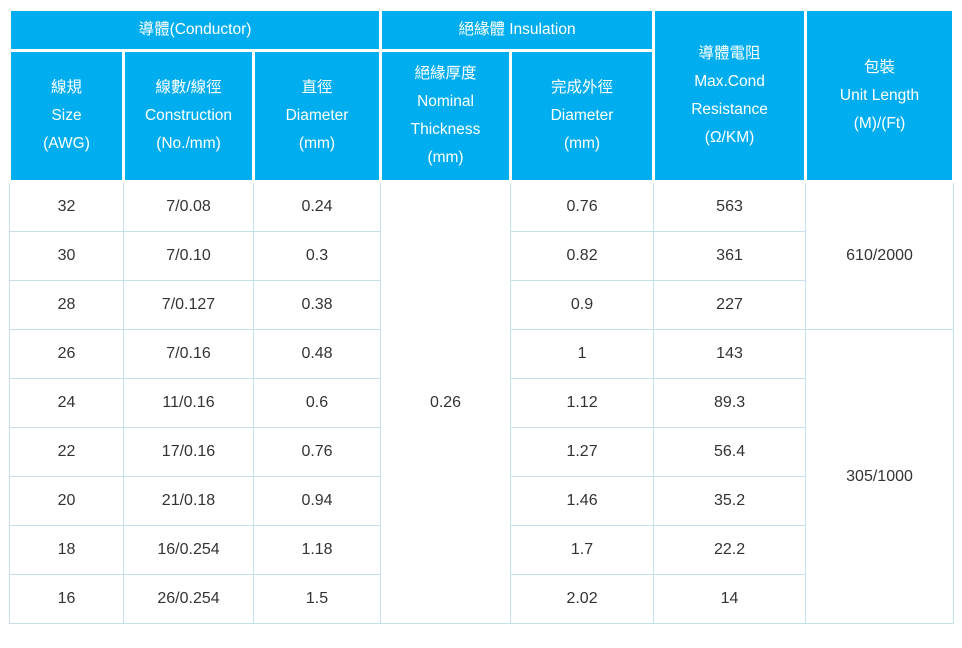 This screenshot has height=648, width=962. What do you see at coordinates (880, 476) in the screenshot?
I see `cell-unit-length-group2: 305/1000` at bounding box center [880, 476].